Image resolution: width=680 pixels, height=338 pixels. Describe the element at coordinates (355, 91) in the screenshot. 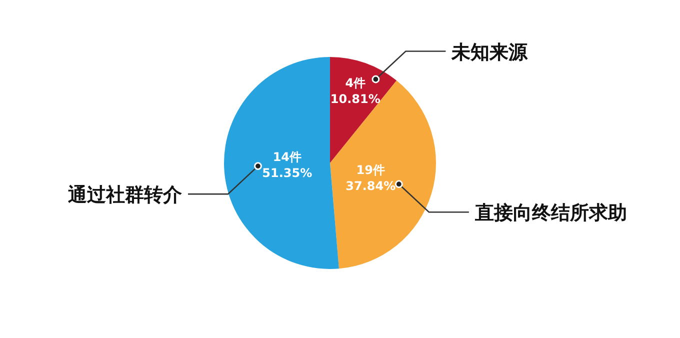

I see `data-label: 4件 10.81%` at that location.